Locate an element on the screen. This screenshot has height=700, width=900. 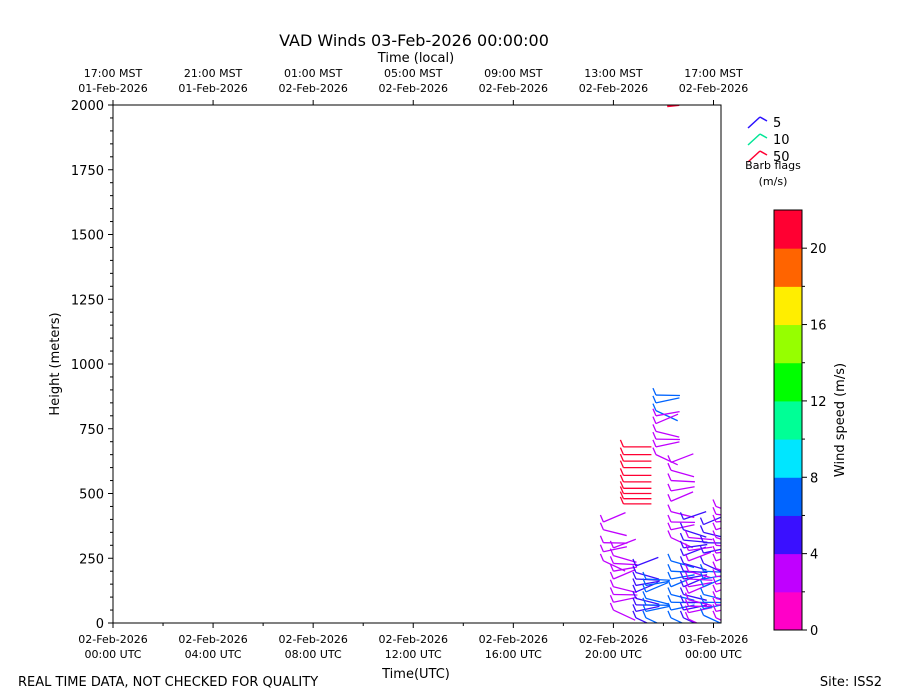
y-tick-label: 750 is located at coordinates (91, 430).